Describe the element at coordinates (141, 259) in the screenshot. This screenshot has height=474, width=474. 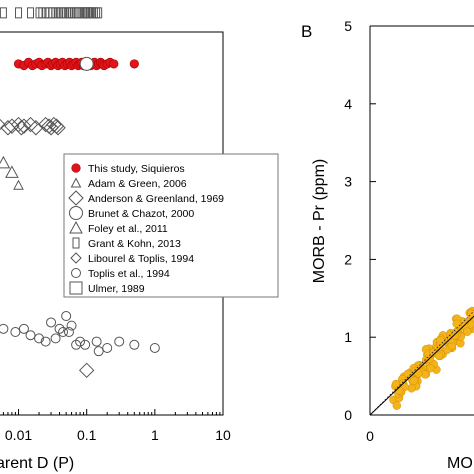
I see `legend-label-6: Libourel & Toplis, 1994` at that location.